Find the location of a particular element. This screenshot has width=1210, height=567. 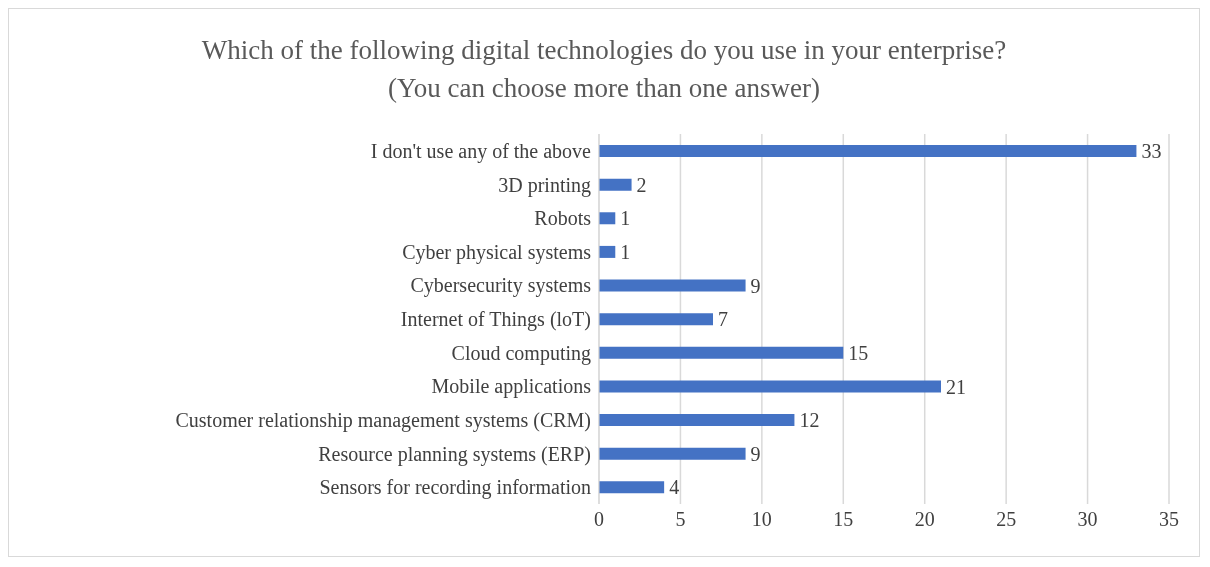

data-label: 12 is located at coordinates (809, 420).